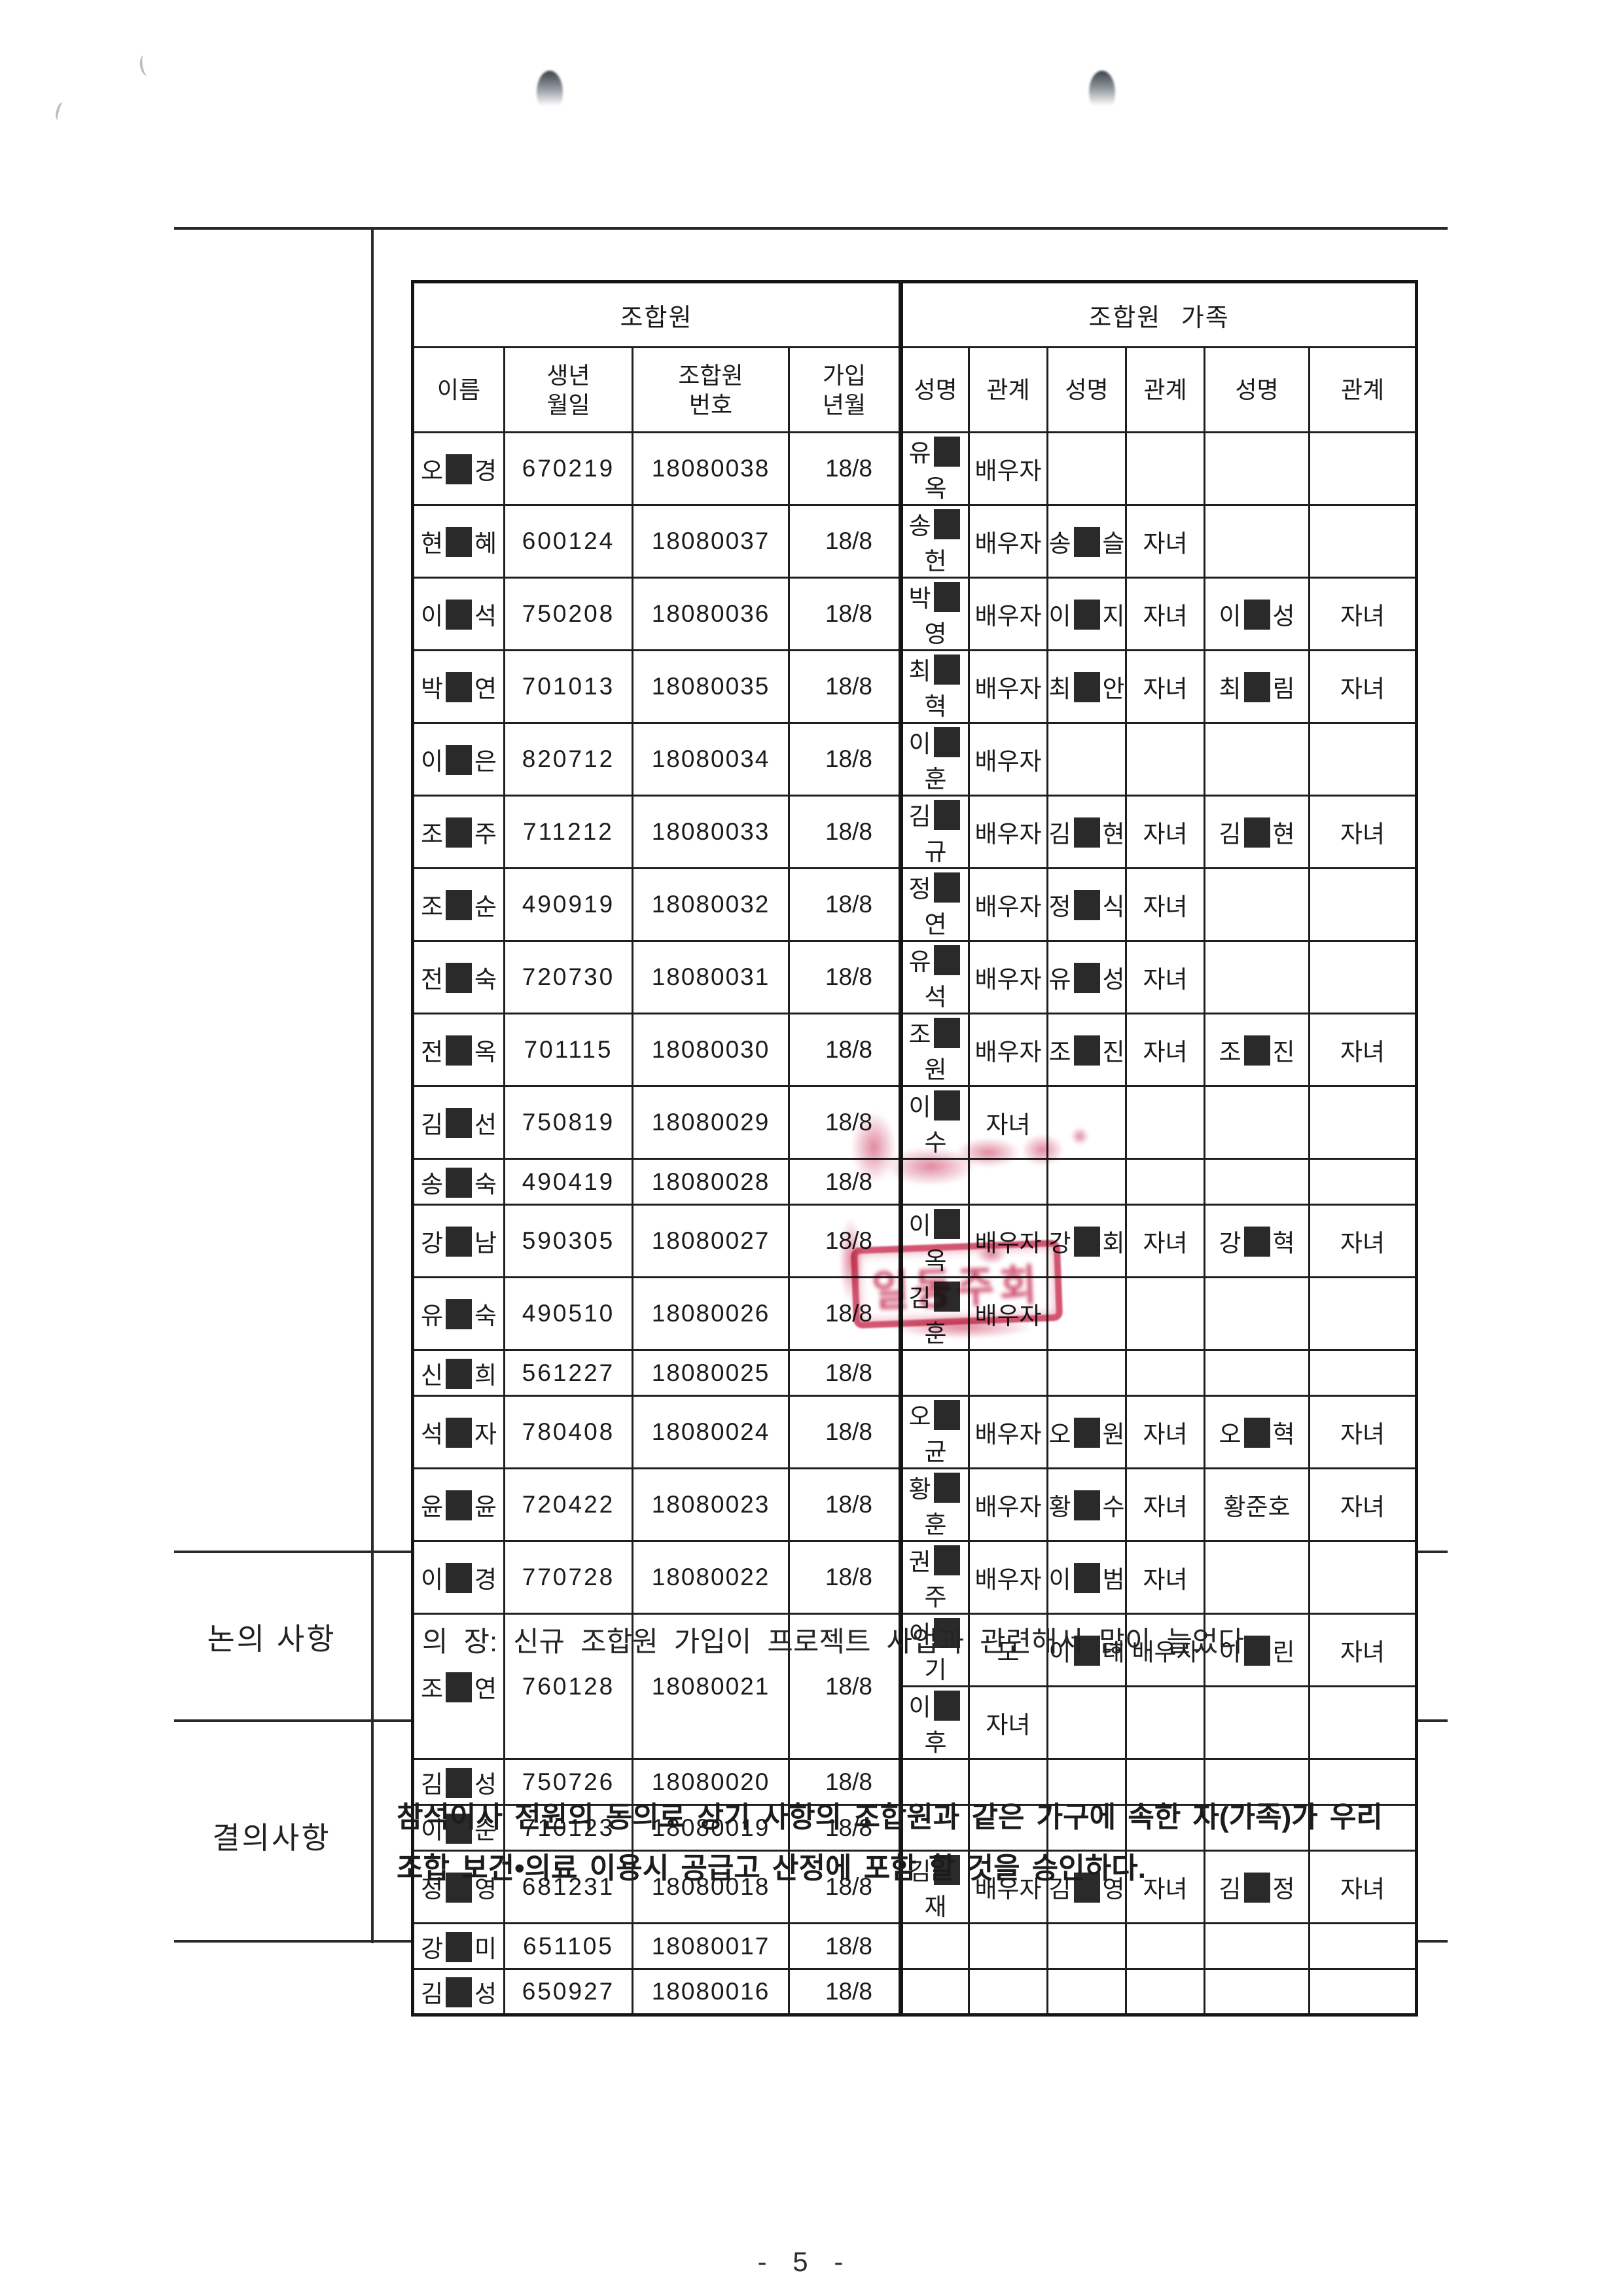 The width and height of the screenshot is (1623, 2296). Describe the element at coordinates (568, 1782) in the screenshot. I see `birth-cell: 750726` at that location.